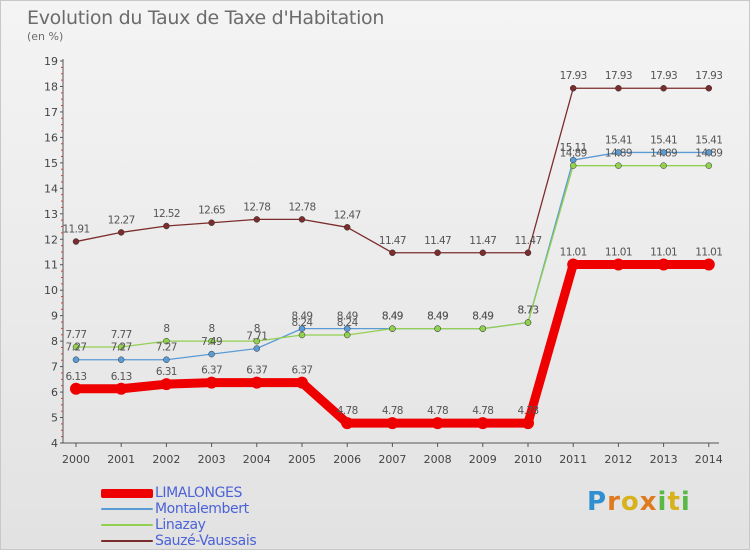 This screenshot has height=550, width=750. I want to click on y-tick-label: 7, so click(54, 367).